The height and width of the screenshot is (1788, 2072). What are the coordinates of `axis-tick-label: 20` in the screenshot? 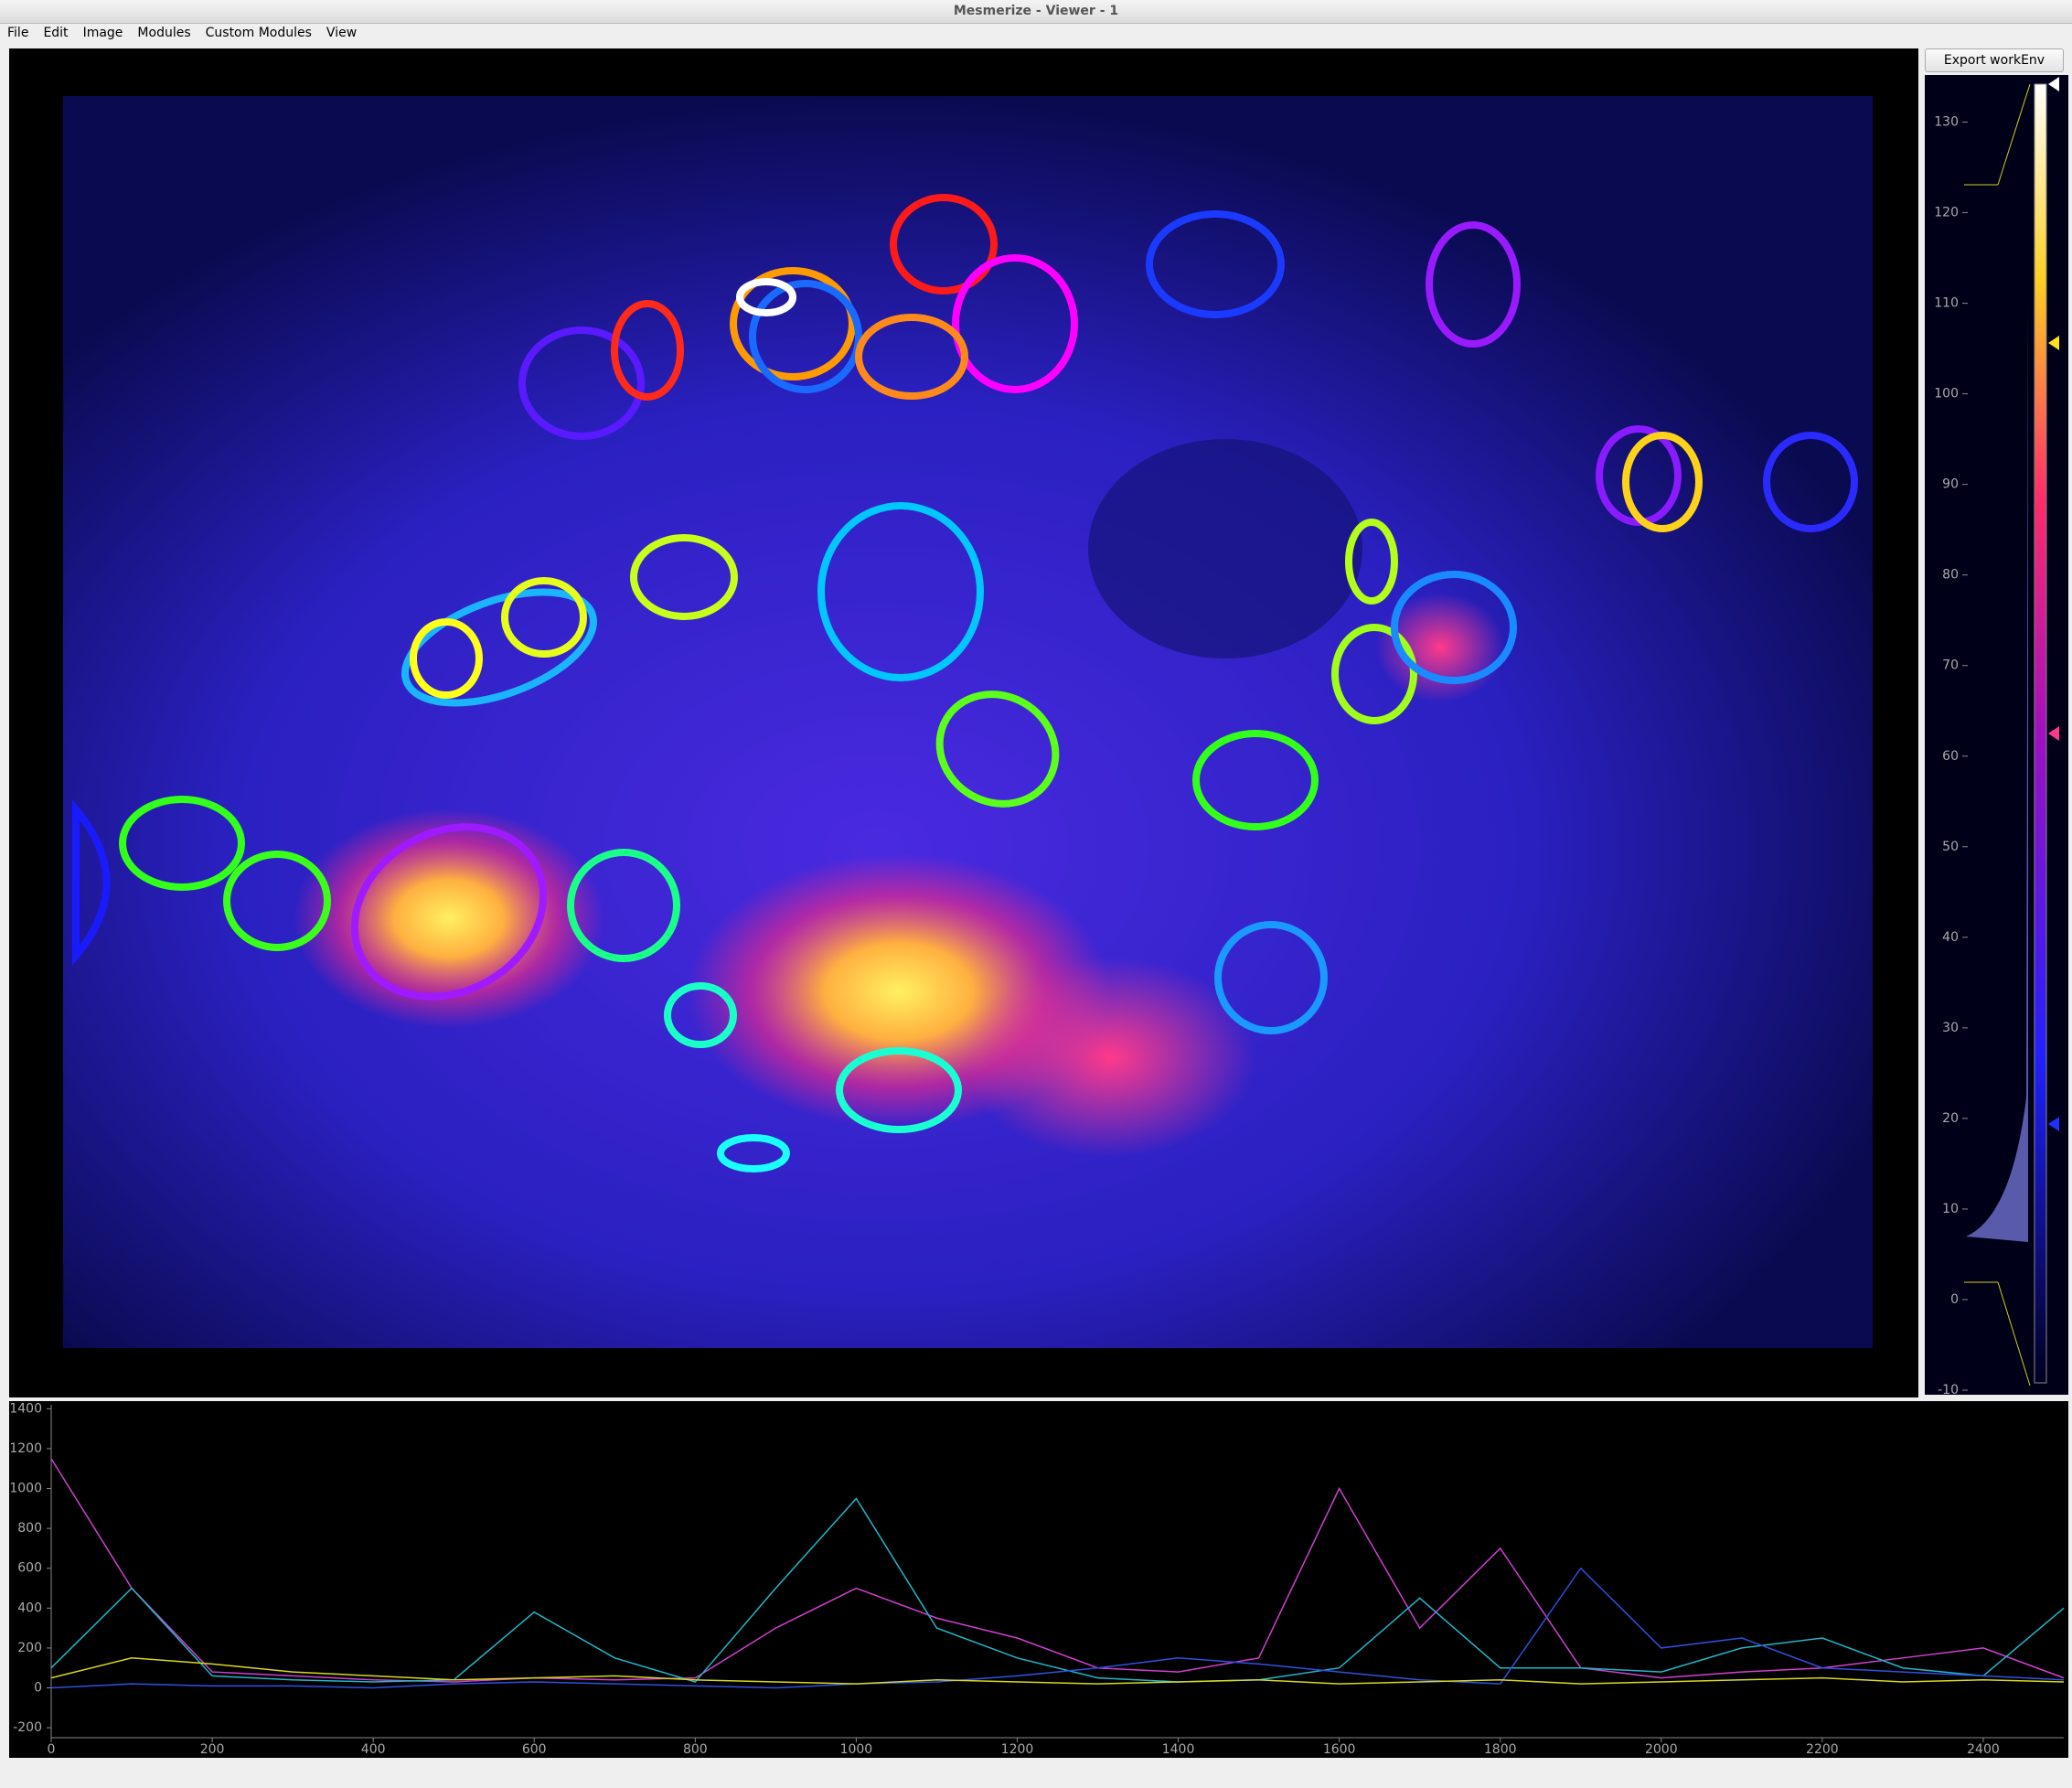 It's located at (1950, 1119).